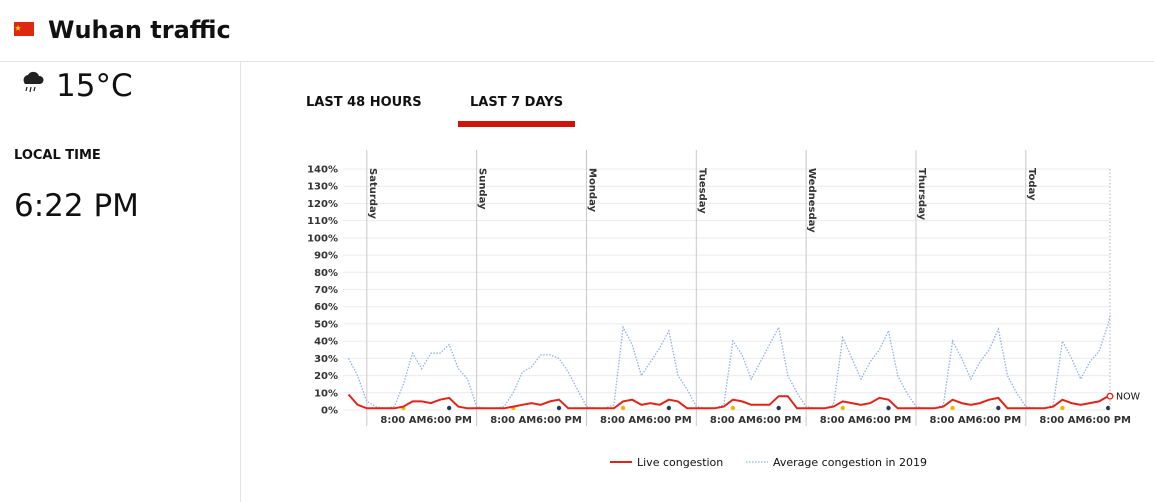 Image resolution: width=1154 pixels, height=502 pixels. What do you see at coordinates (516, 102) in the screenshot?
I see `tab-selected: LAST 7 DAYS` at bounding box center [516, 102].